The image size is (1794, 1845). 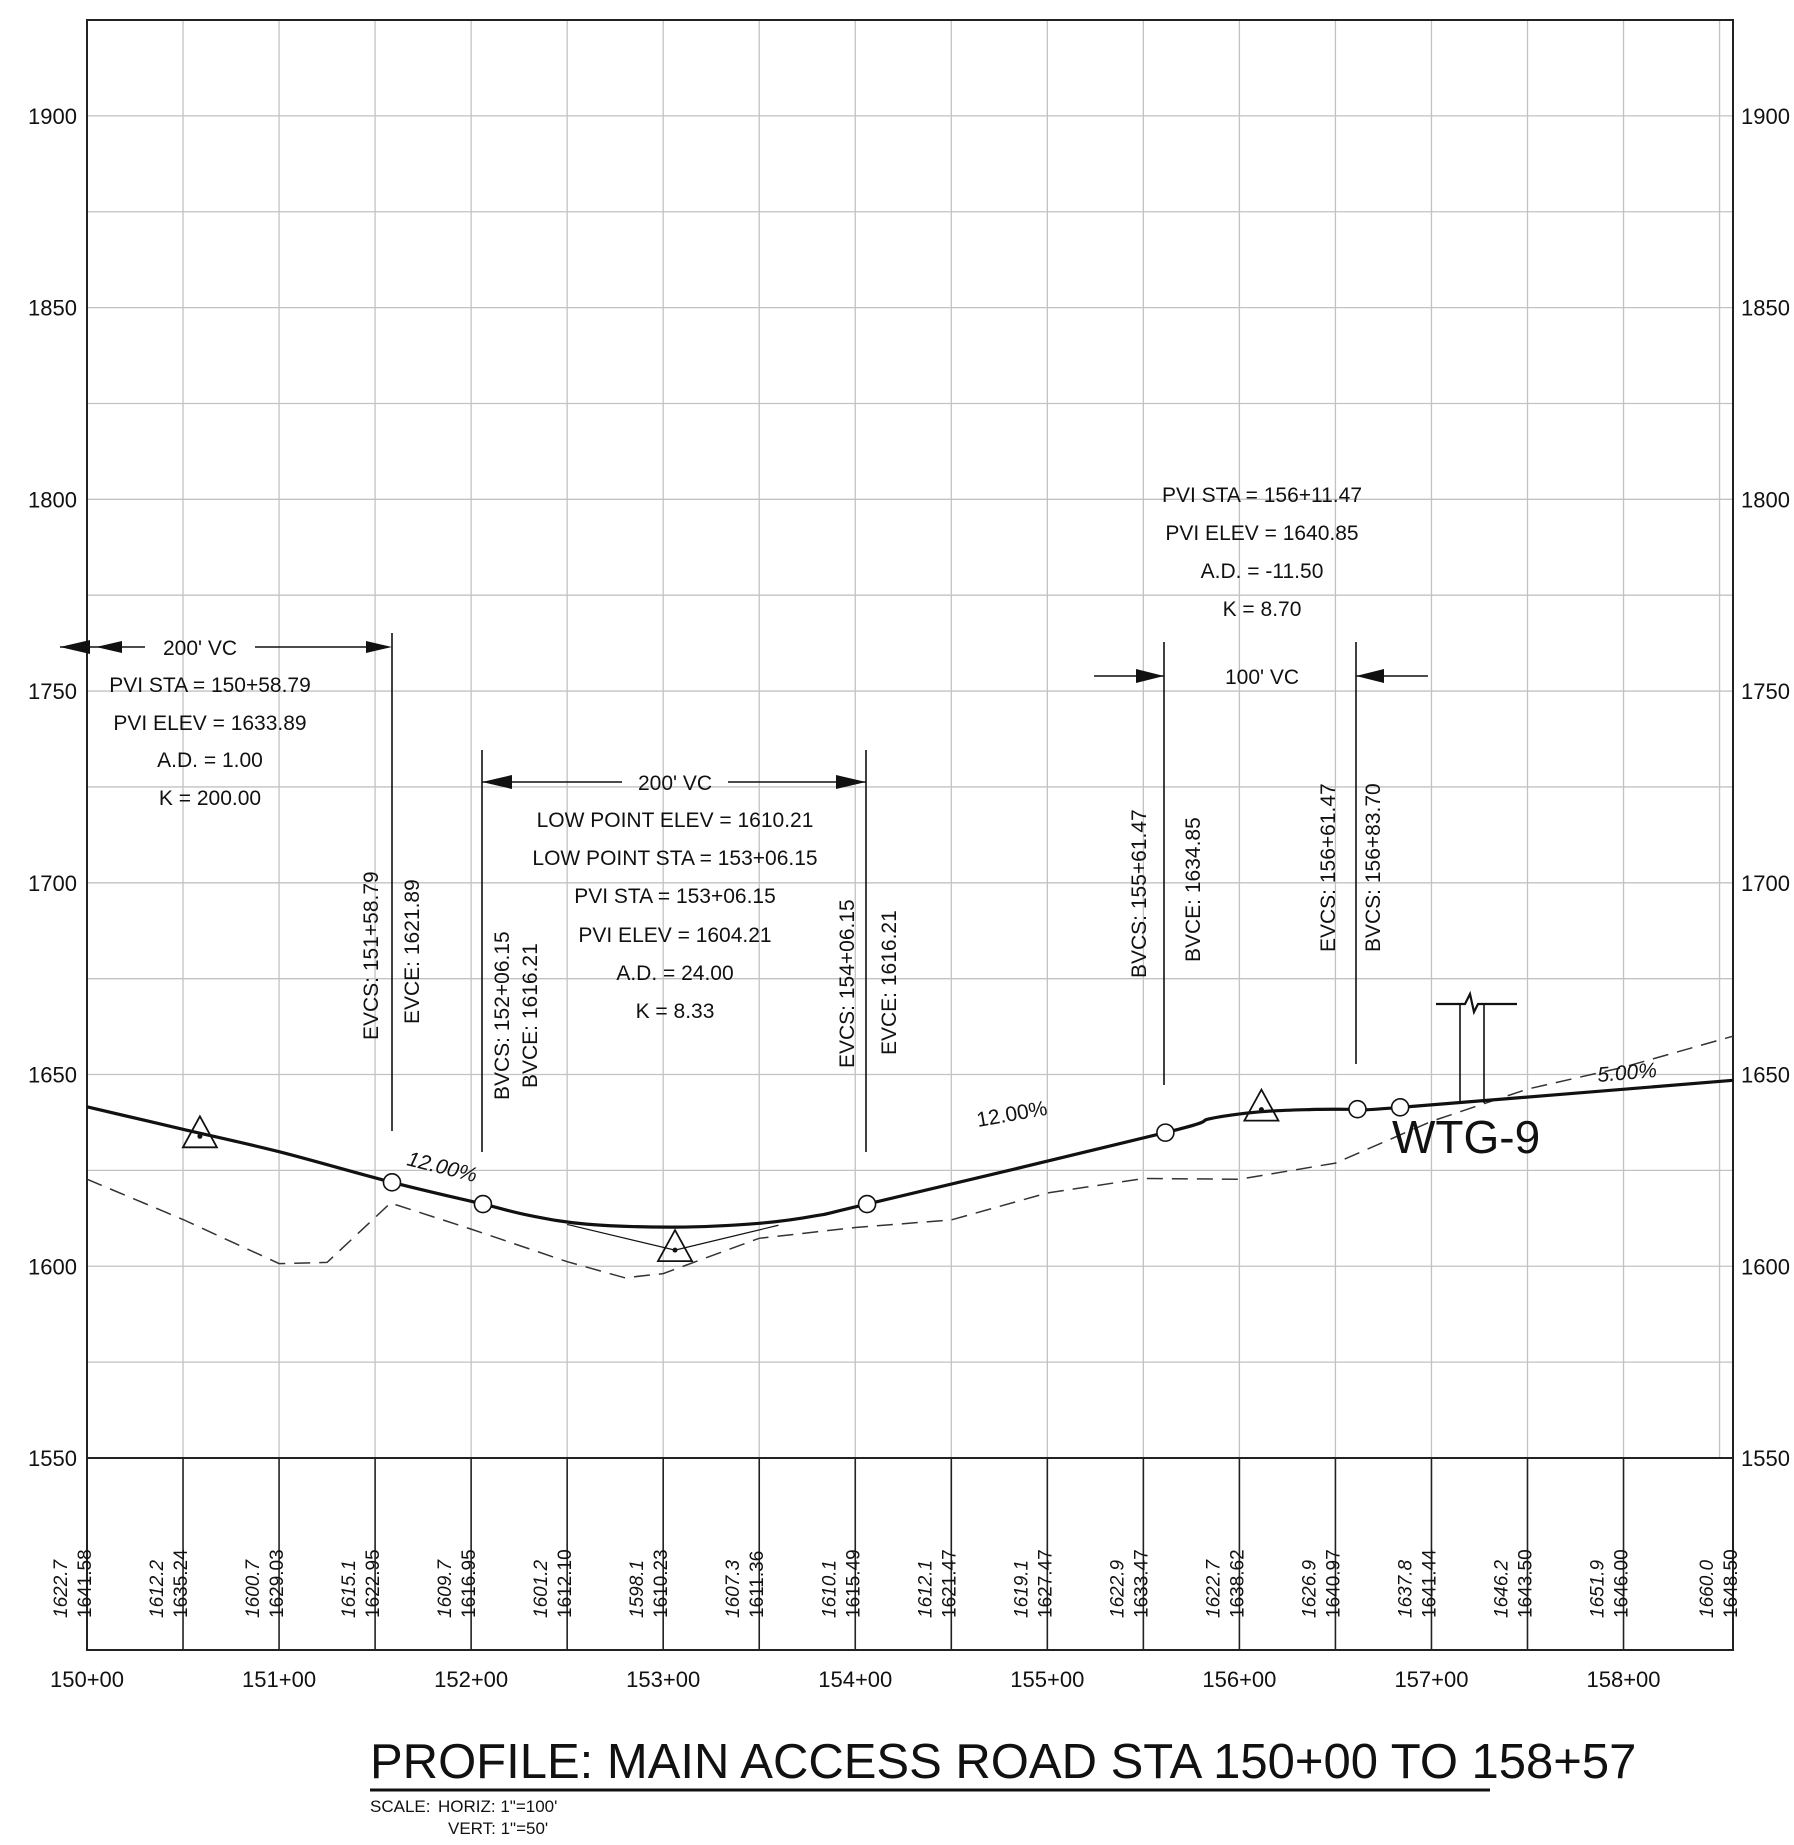 I want to click on wtg-9-label: WTG-9, so click(x=1466, y=1137).